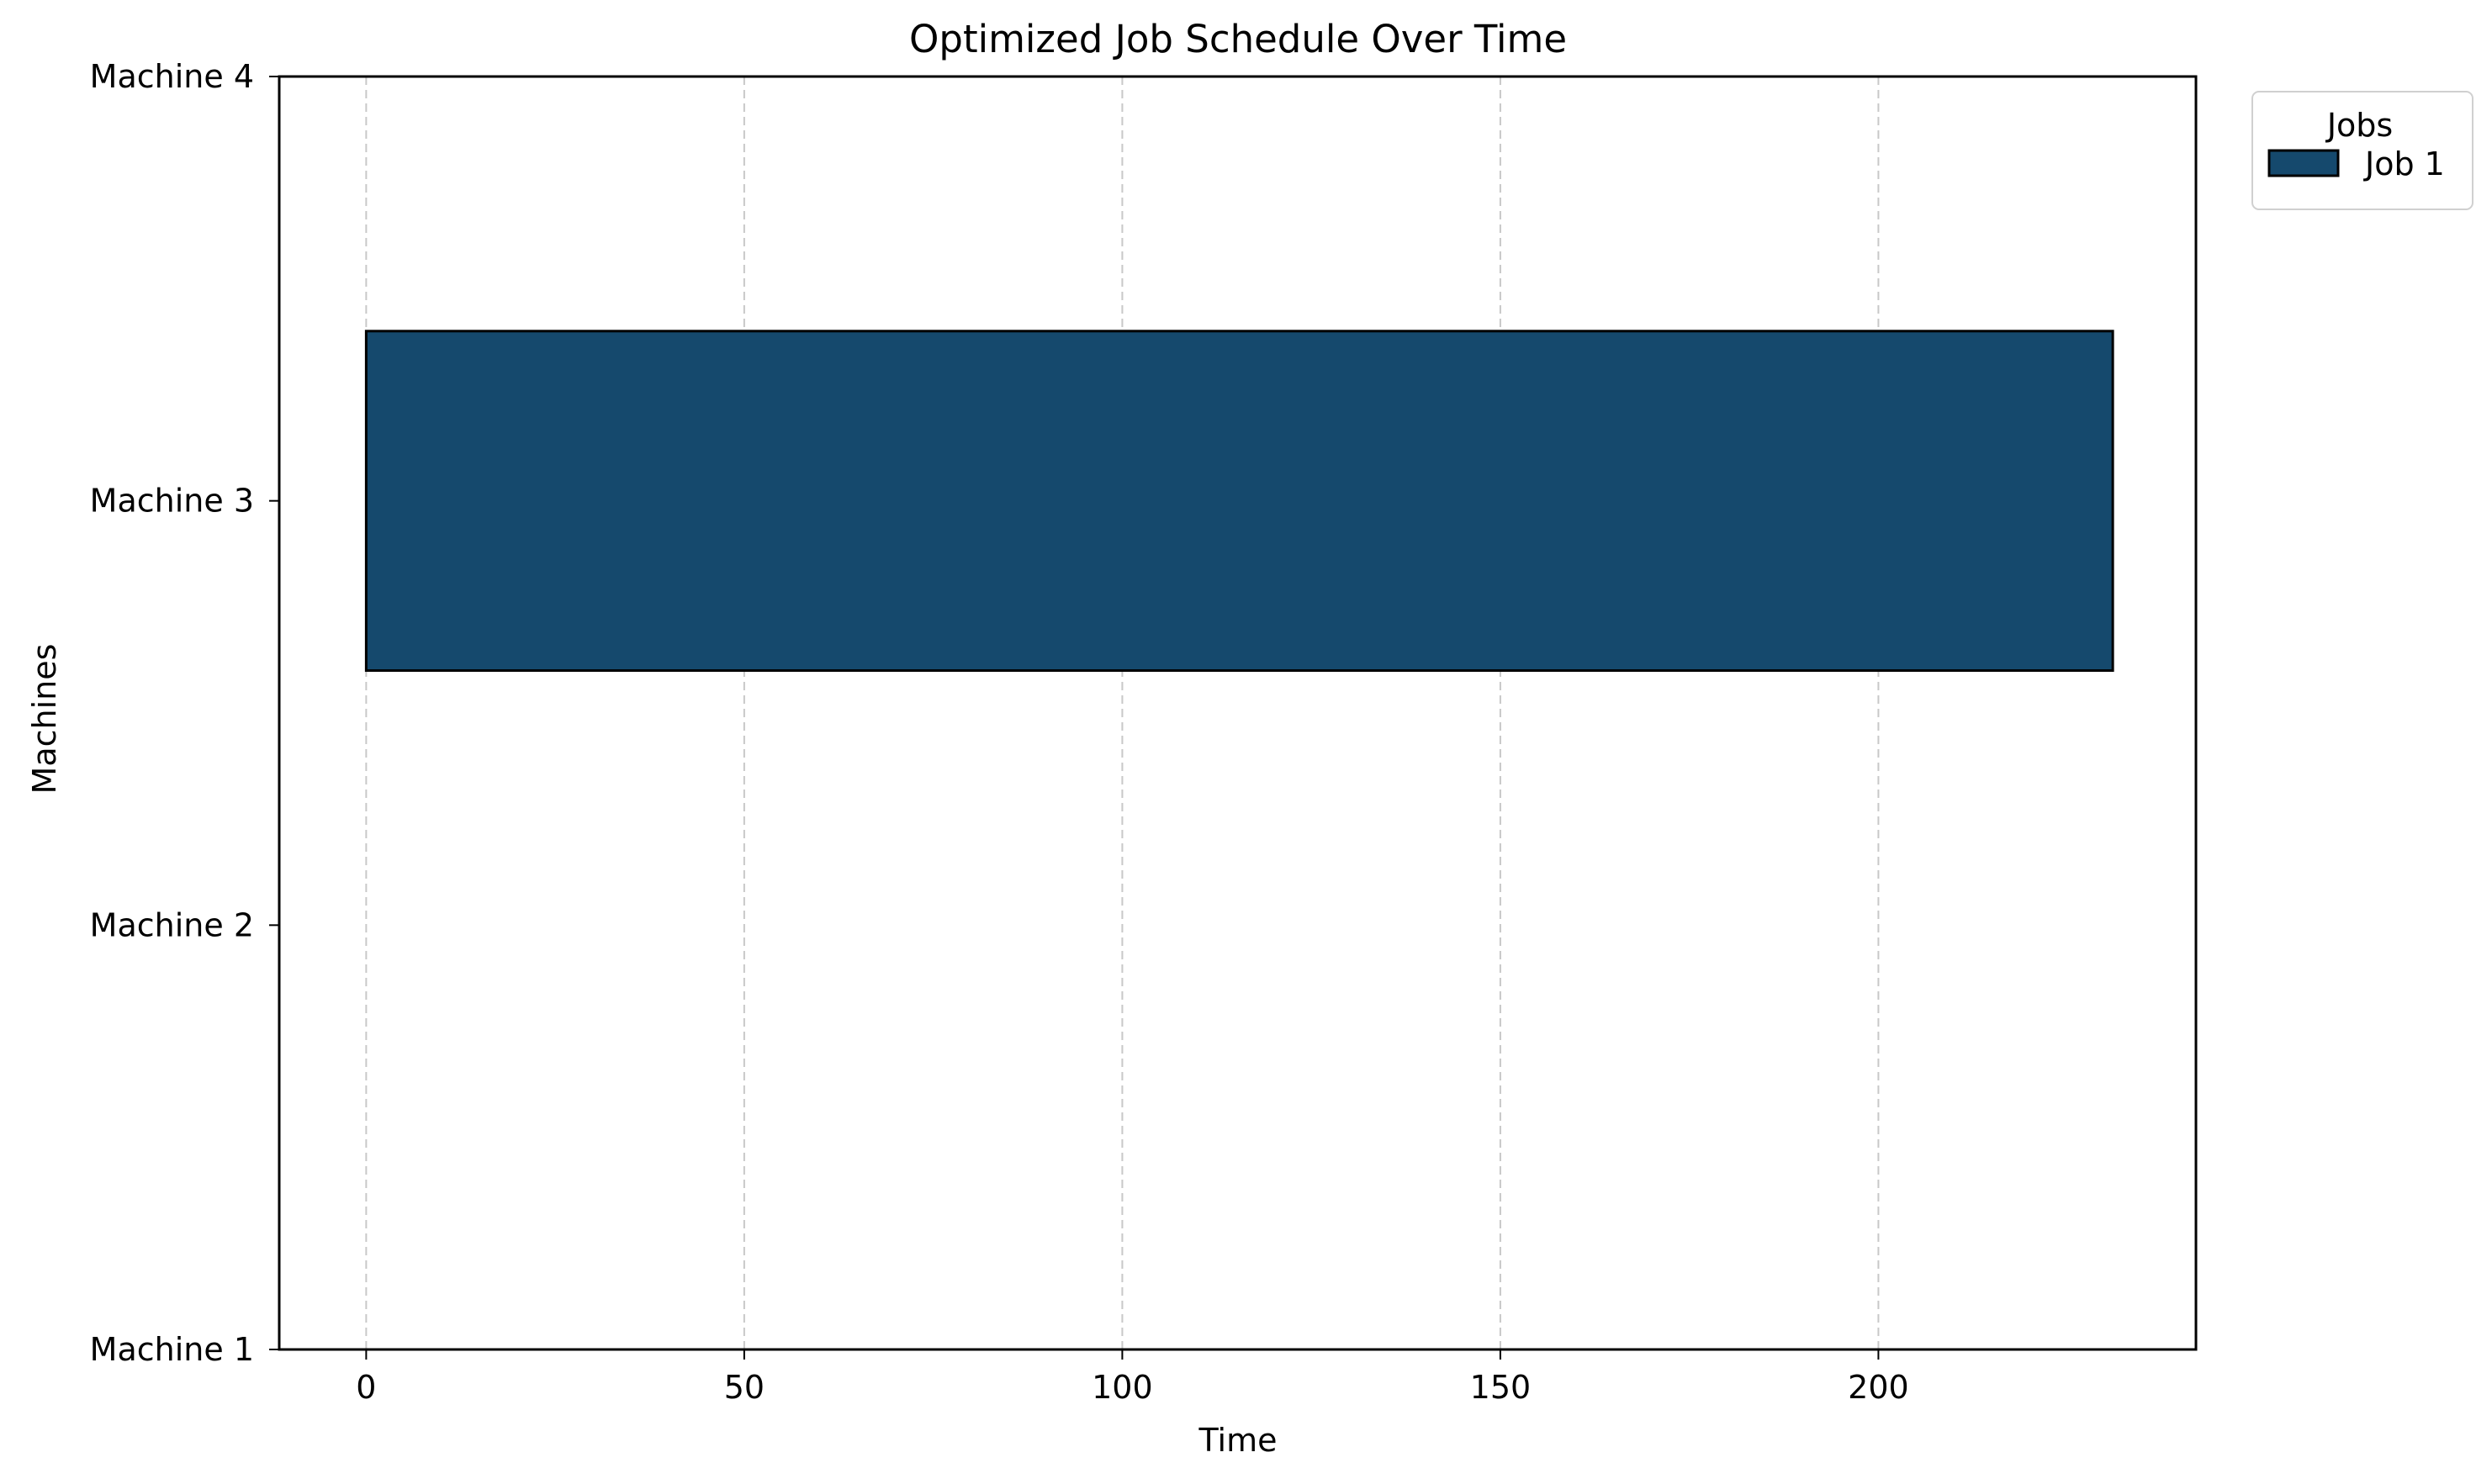 This screenshot has width=2492, height=1484. I want to click on legend-title: Jobs, so click(2359, 126).